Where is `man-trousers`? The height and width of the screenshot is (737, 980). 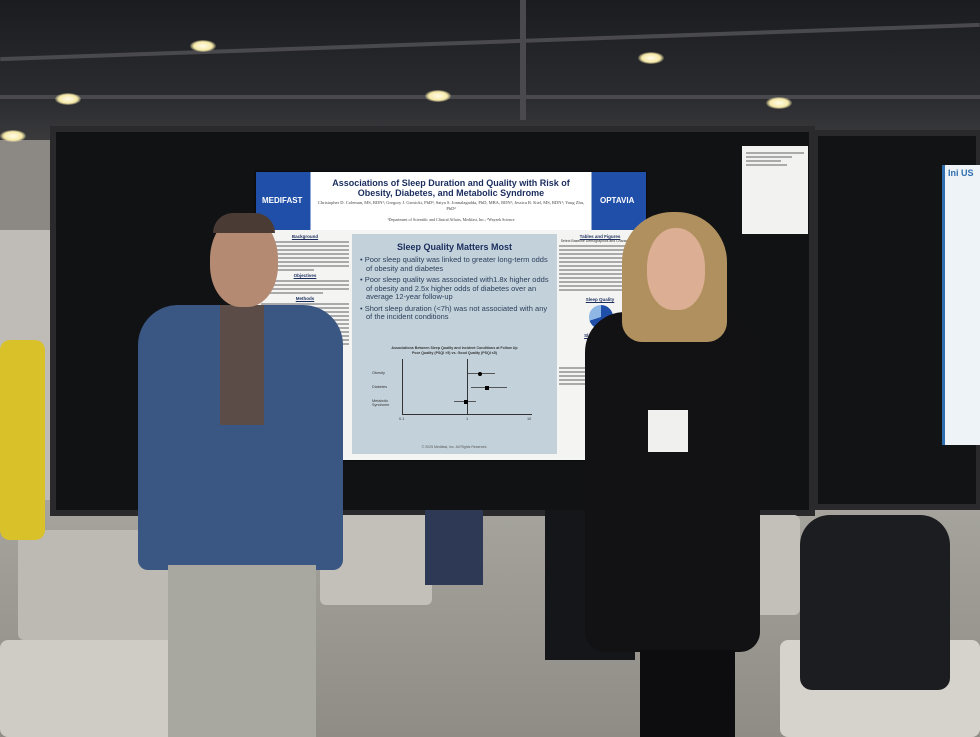
man-trousers is located at coordinates (242, 651).